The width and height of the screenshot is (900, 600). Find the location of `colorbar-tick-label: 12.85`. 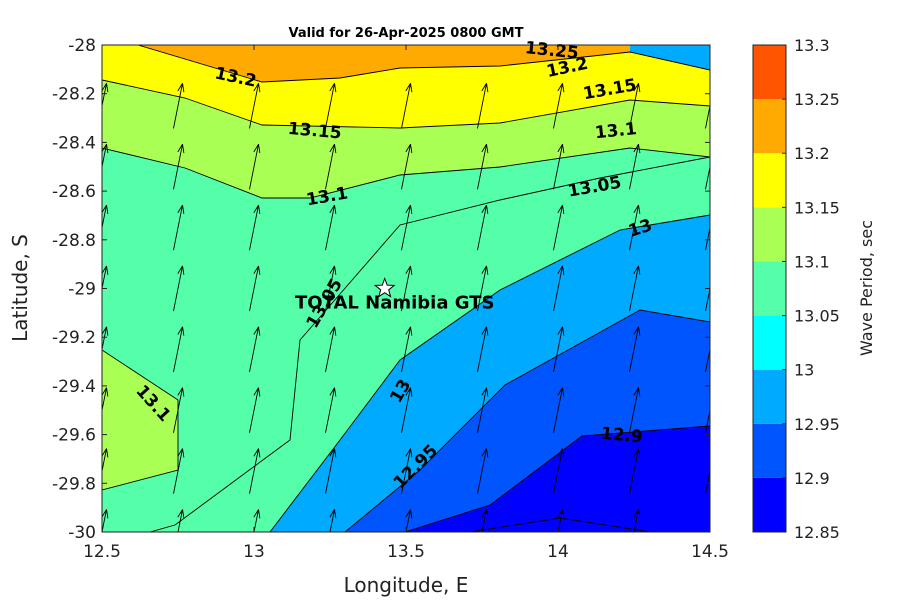

colorbar-tick-label: 12.85 is located at coordinates (817, 532).